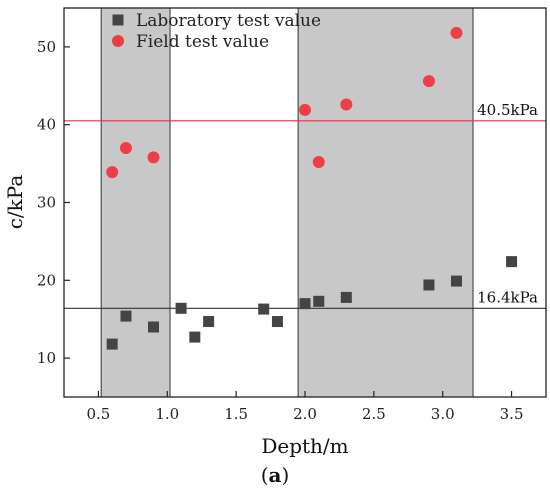 The image size is (550, 494). What do you see at coordinates (507, 297) in the screenshot?
I see `reference-line-label-2: 16.4kPa` at bounding box center [507, 297].